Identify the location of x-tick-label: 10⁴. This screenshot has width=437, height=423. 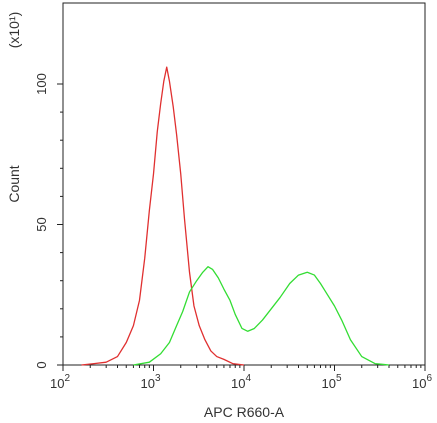
(241, 382).